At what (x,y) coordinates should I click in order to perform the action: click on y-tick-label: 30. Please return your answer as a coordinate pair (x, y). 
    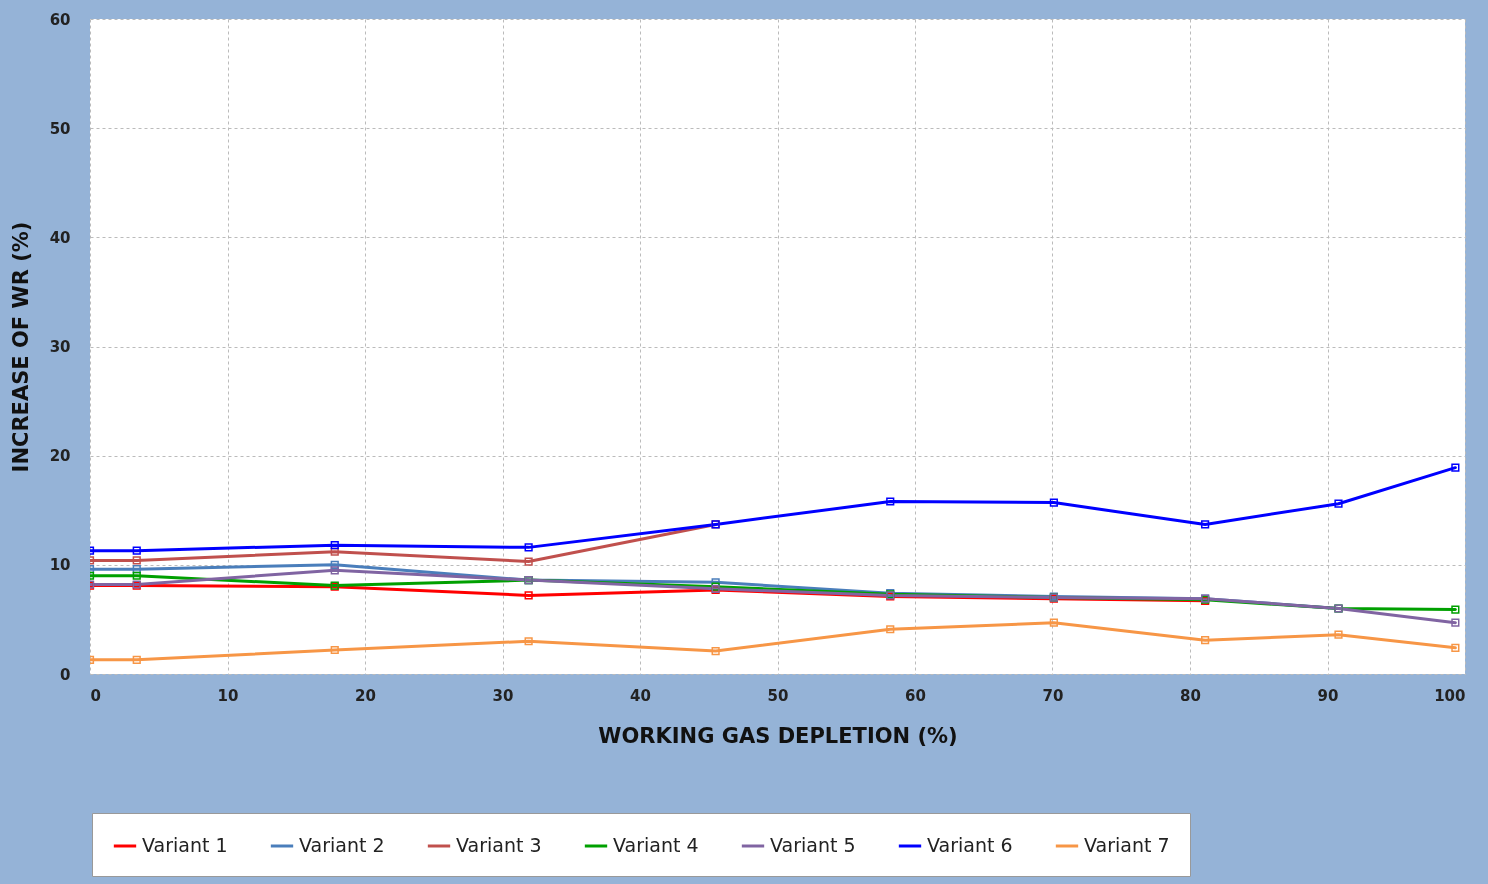
    Looking at the image, I should click on (60, 347).